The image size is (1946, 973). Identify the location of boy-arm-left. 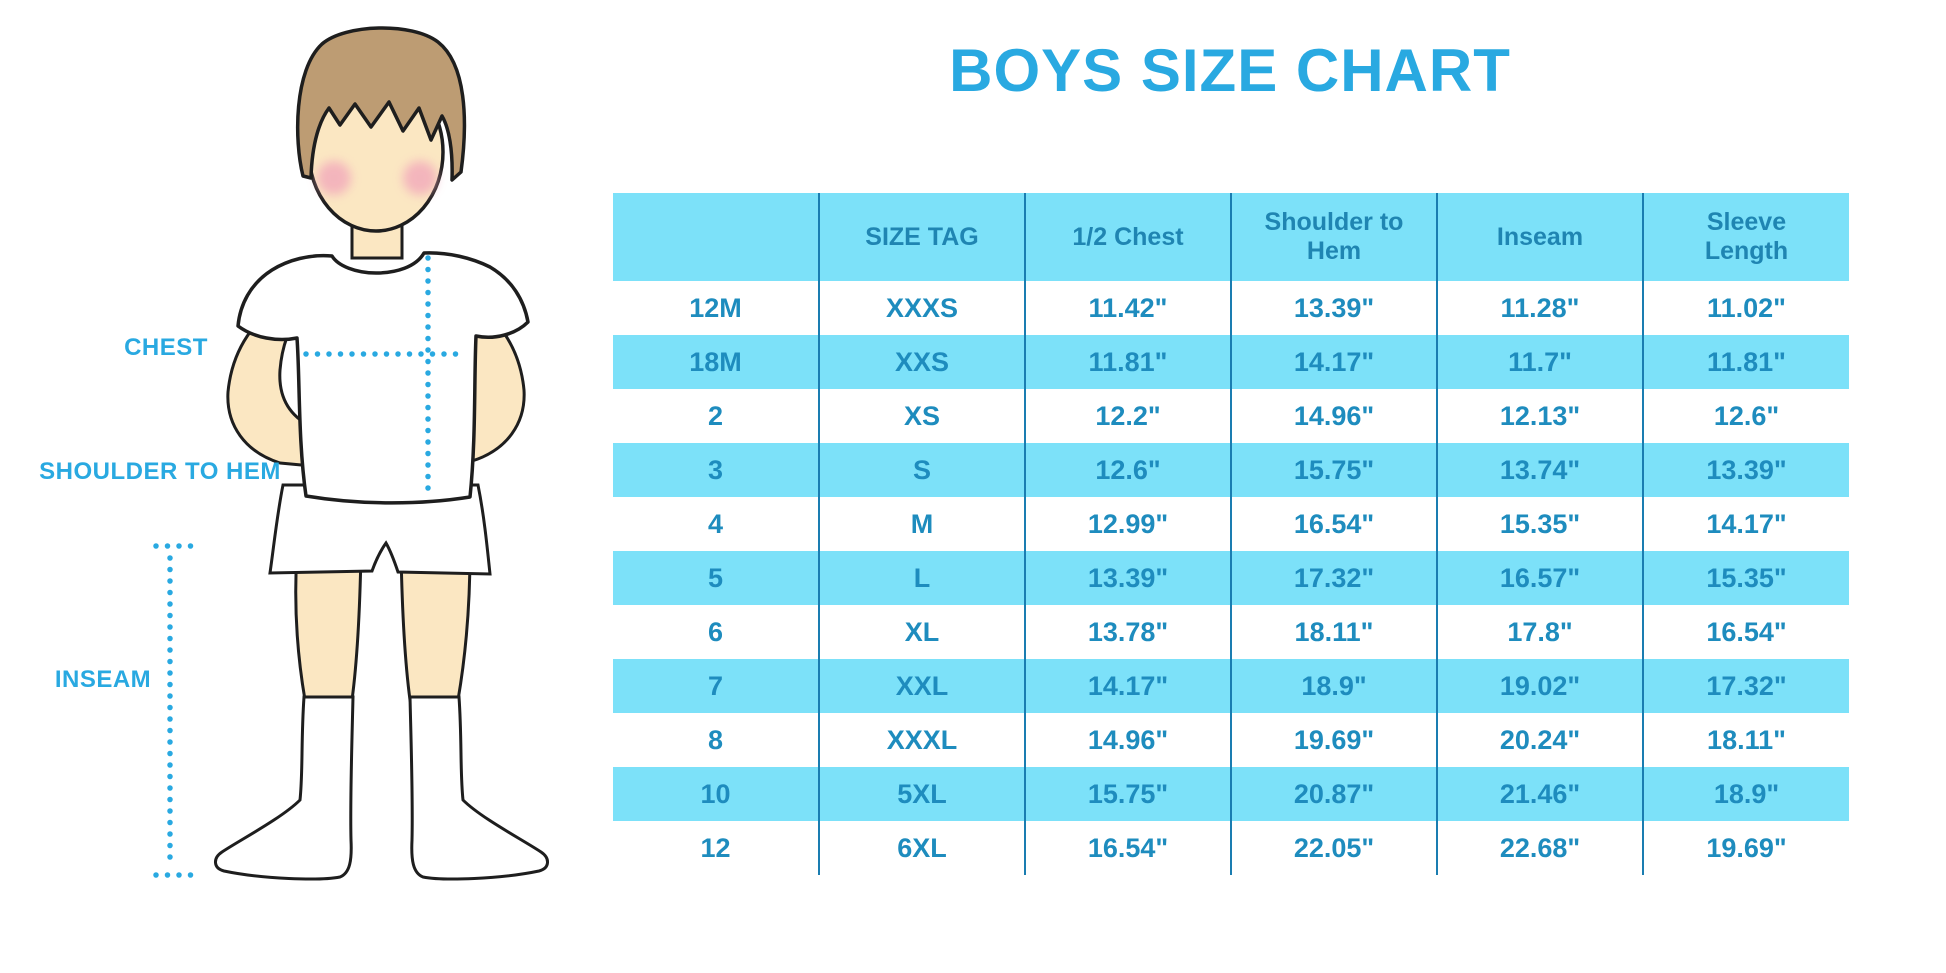
(271, 383).